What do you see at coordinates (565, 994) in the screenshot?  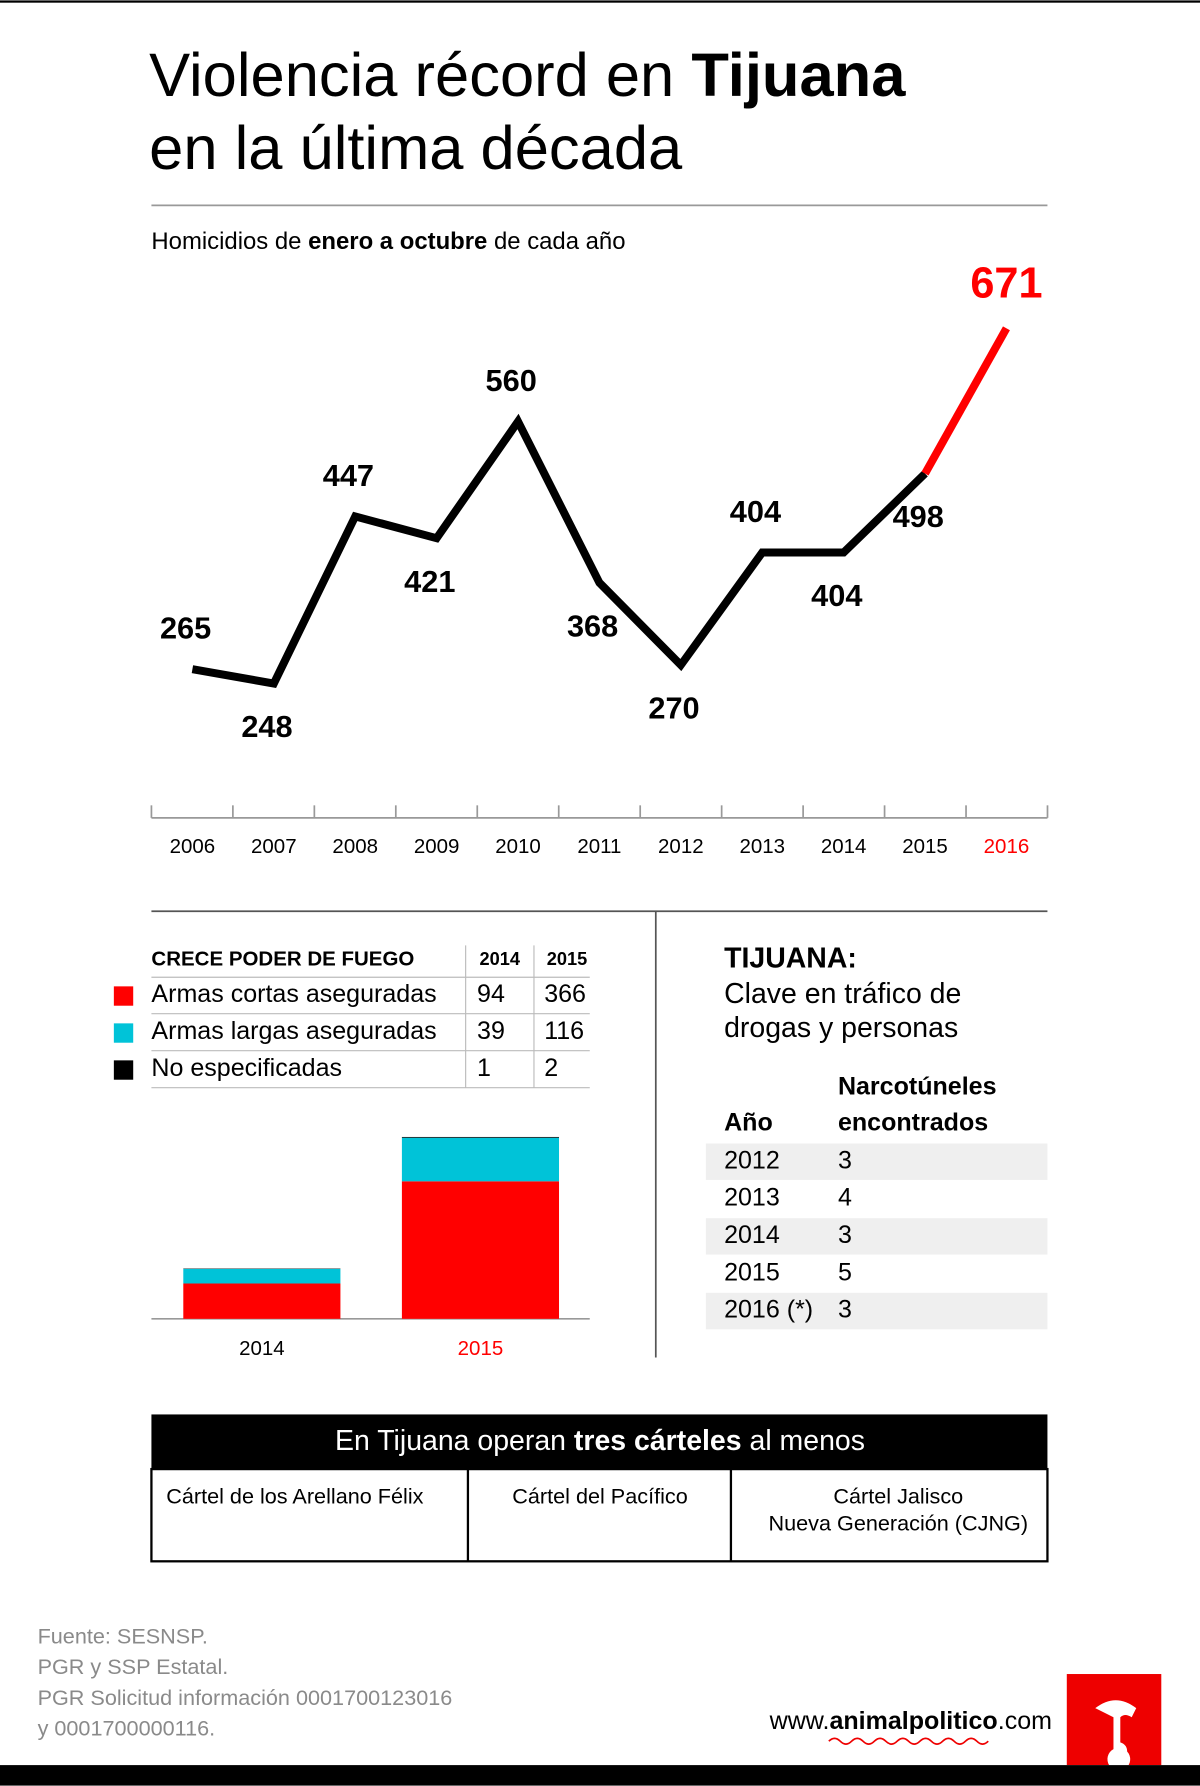 I see `table-value: 366` at bounding box center [565, 994].